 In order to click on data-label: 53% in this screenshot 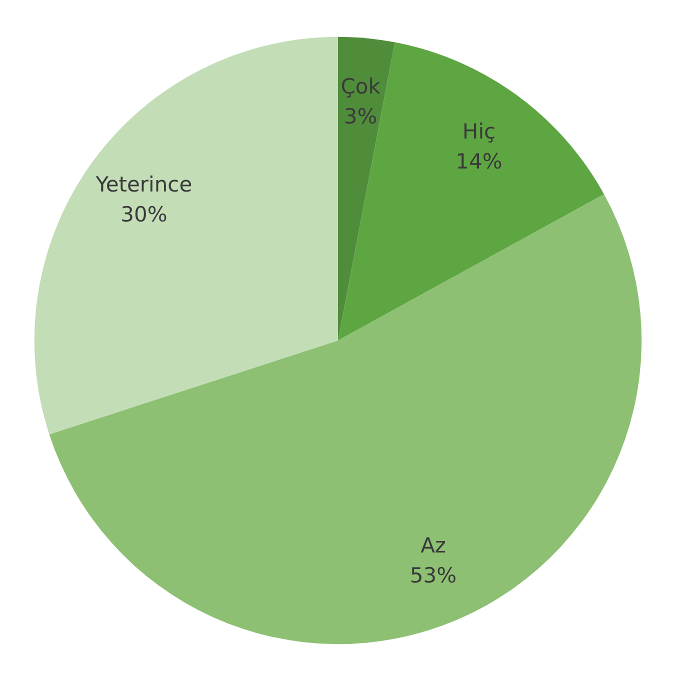, I will do `click(433, 576)`.